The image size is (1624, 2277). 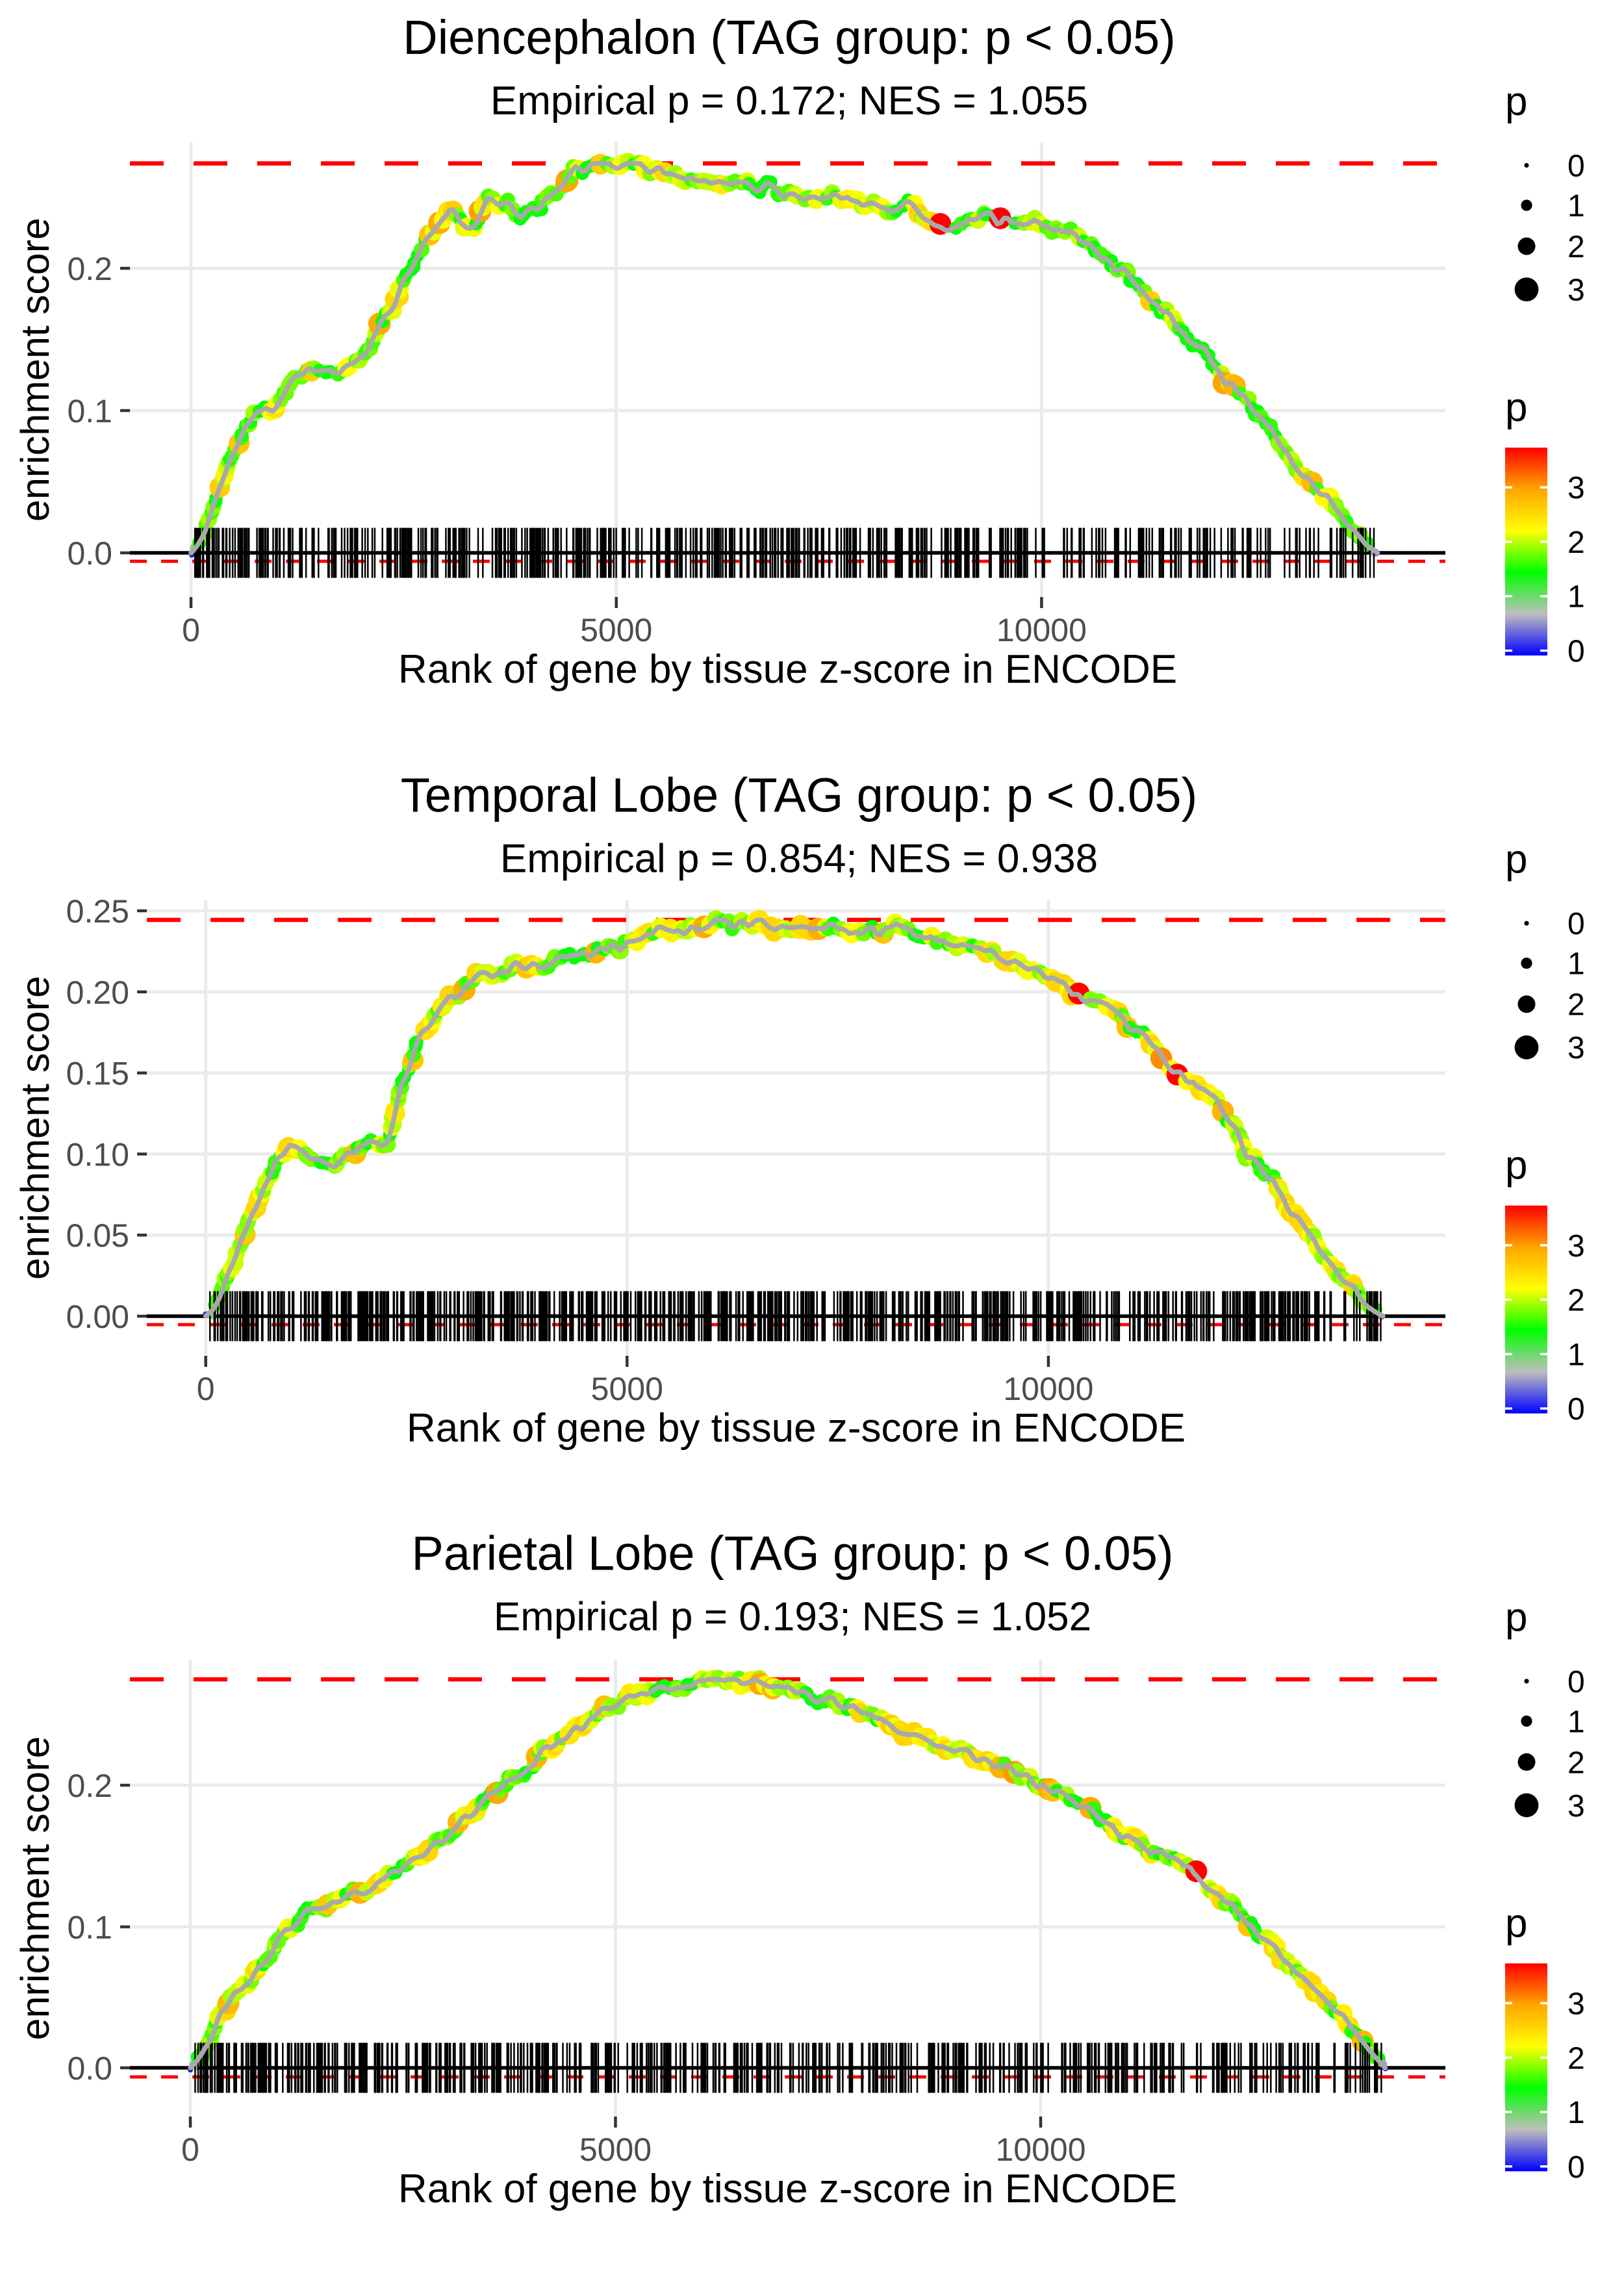 What do you see at coordinates (97, 993) in the screenshot?
I see `svg-text: 0.20` at bounding box center [97, 993].